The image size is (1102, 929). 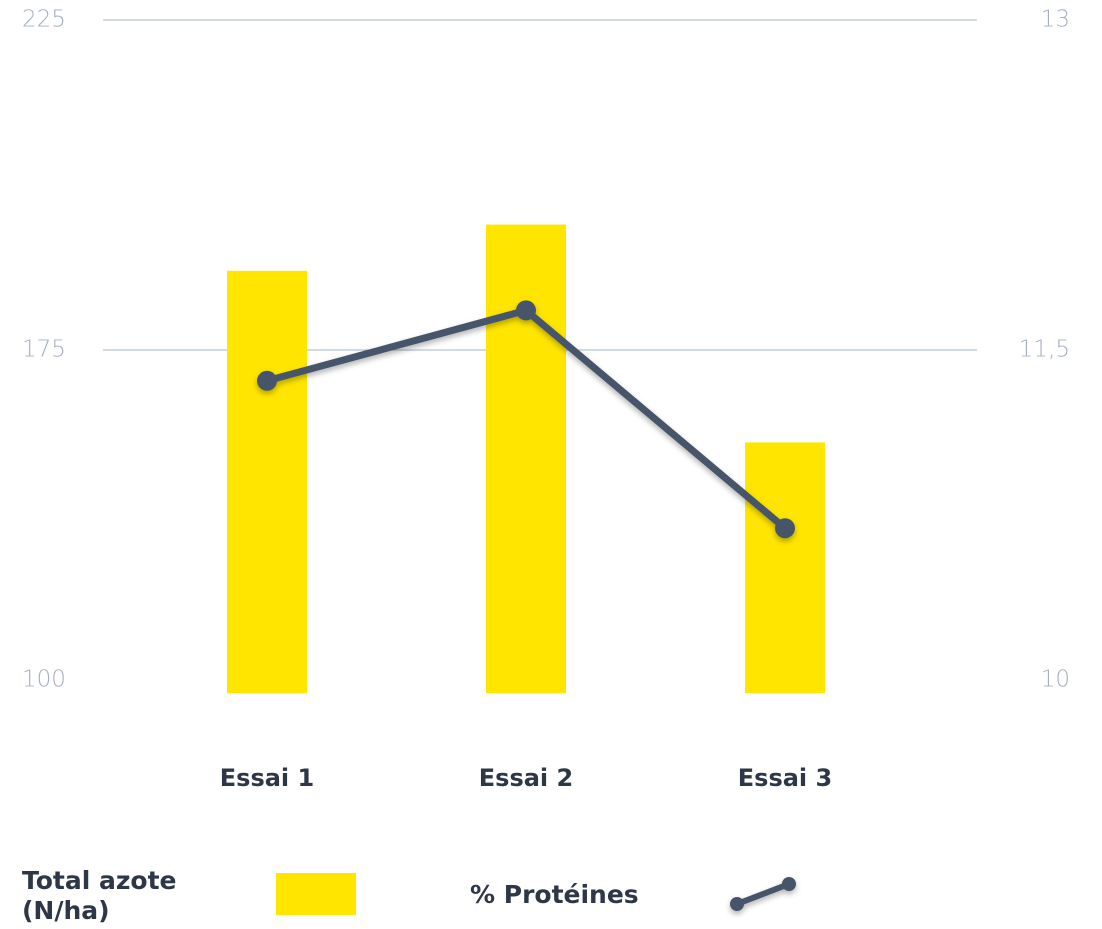 What do you see at coordinates (1055, 20) in the screenshot?
I see `y2-tick-label: 13` at bounding box center [1055, 20].